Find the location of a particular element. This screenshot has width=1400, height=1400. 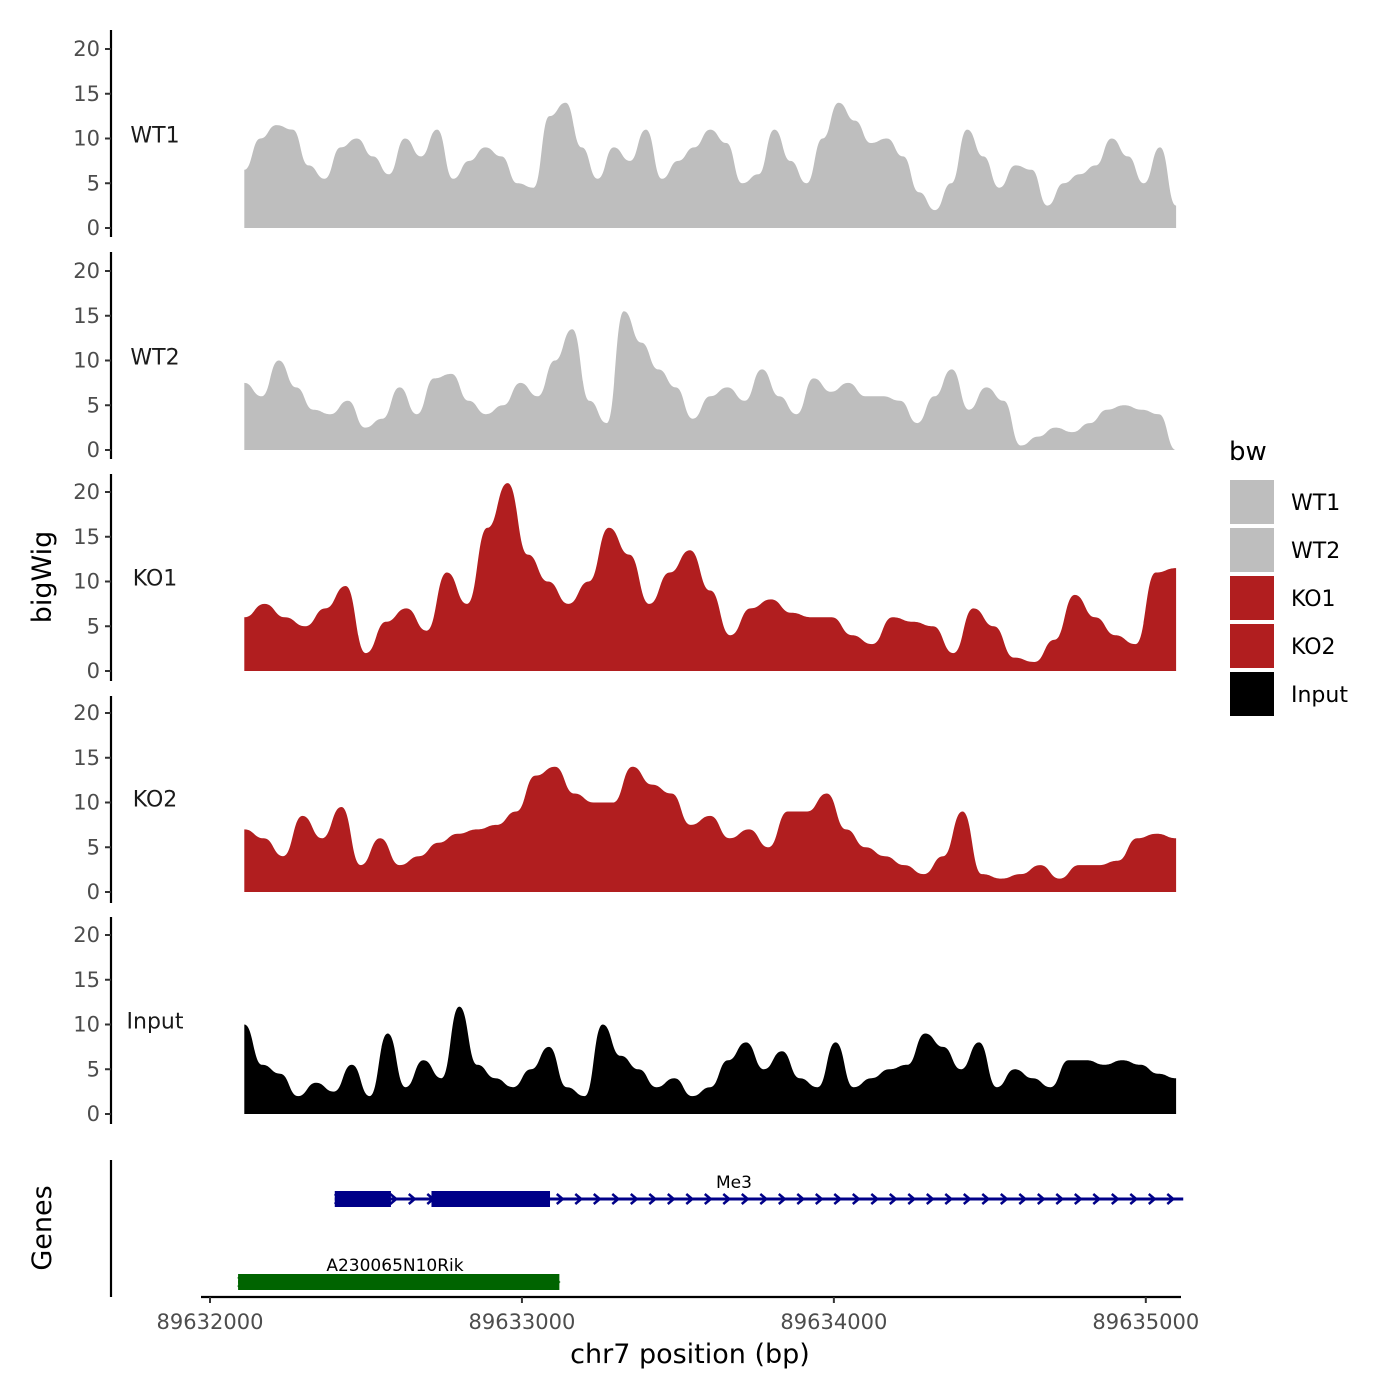

gene-a230065n10rik: A230065N10Rik is located at coordinates (399, 1273).